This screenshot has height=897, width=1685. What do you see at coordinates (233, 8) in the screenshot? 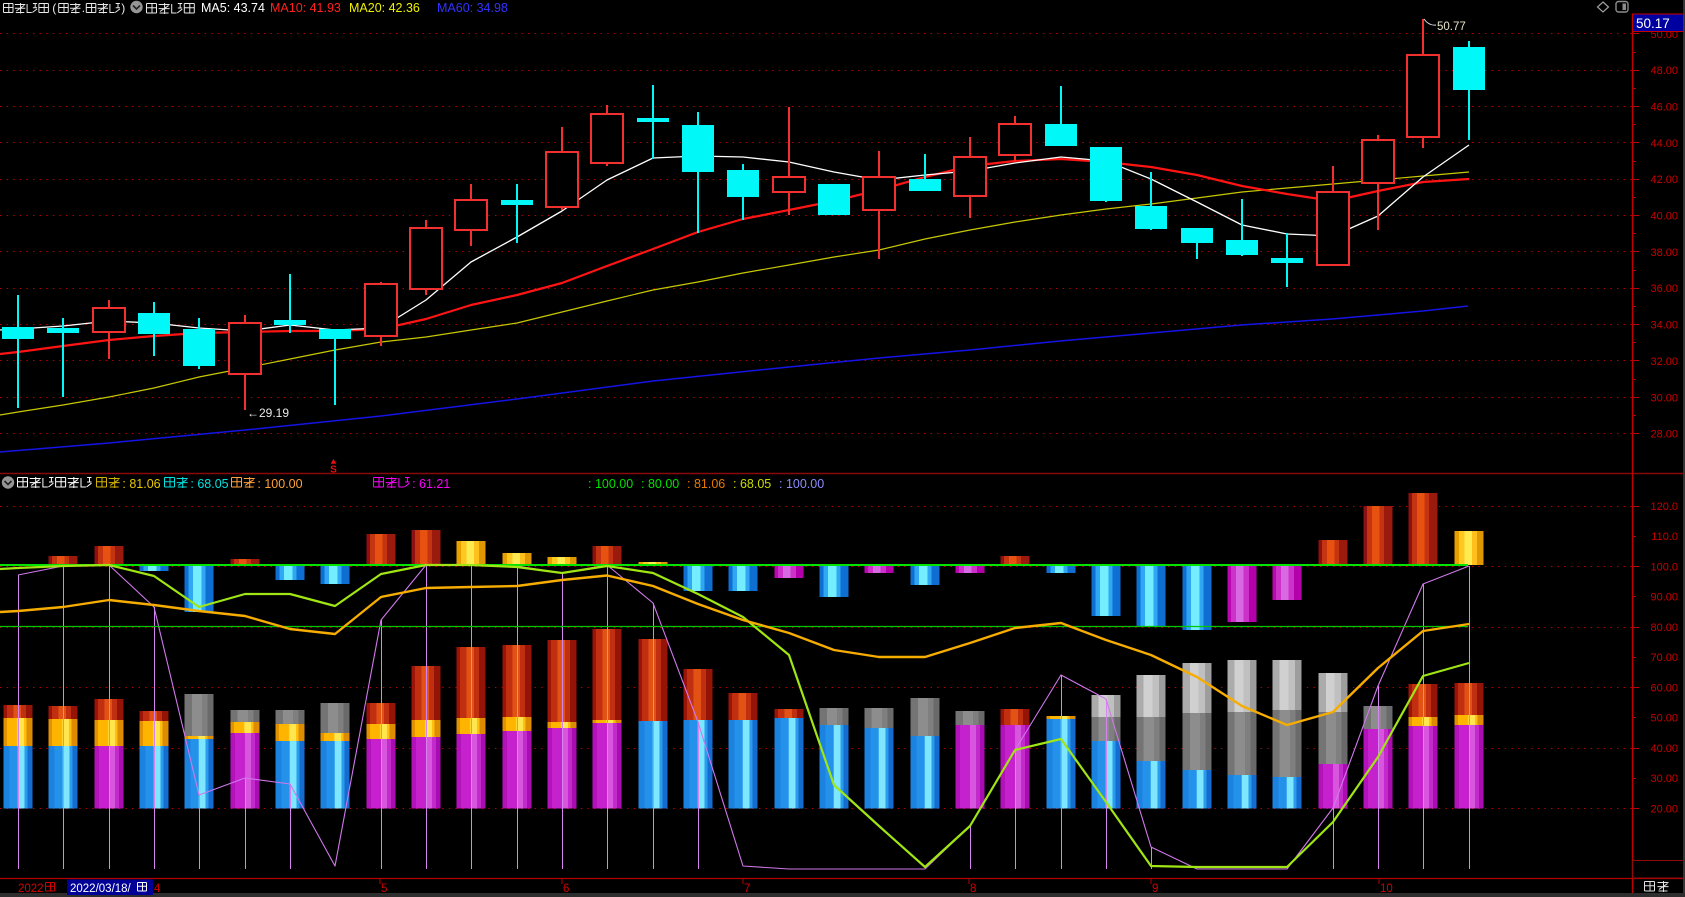
I see `svg-text: MA5: 43.74` at bounding box center [233, 8].